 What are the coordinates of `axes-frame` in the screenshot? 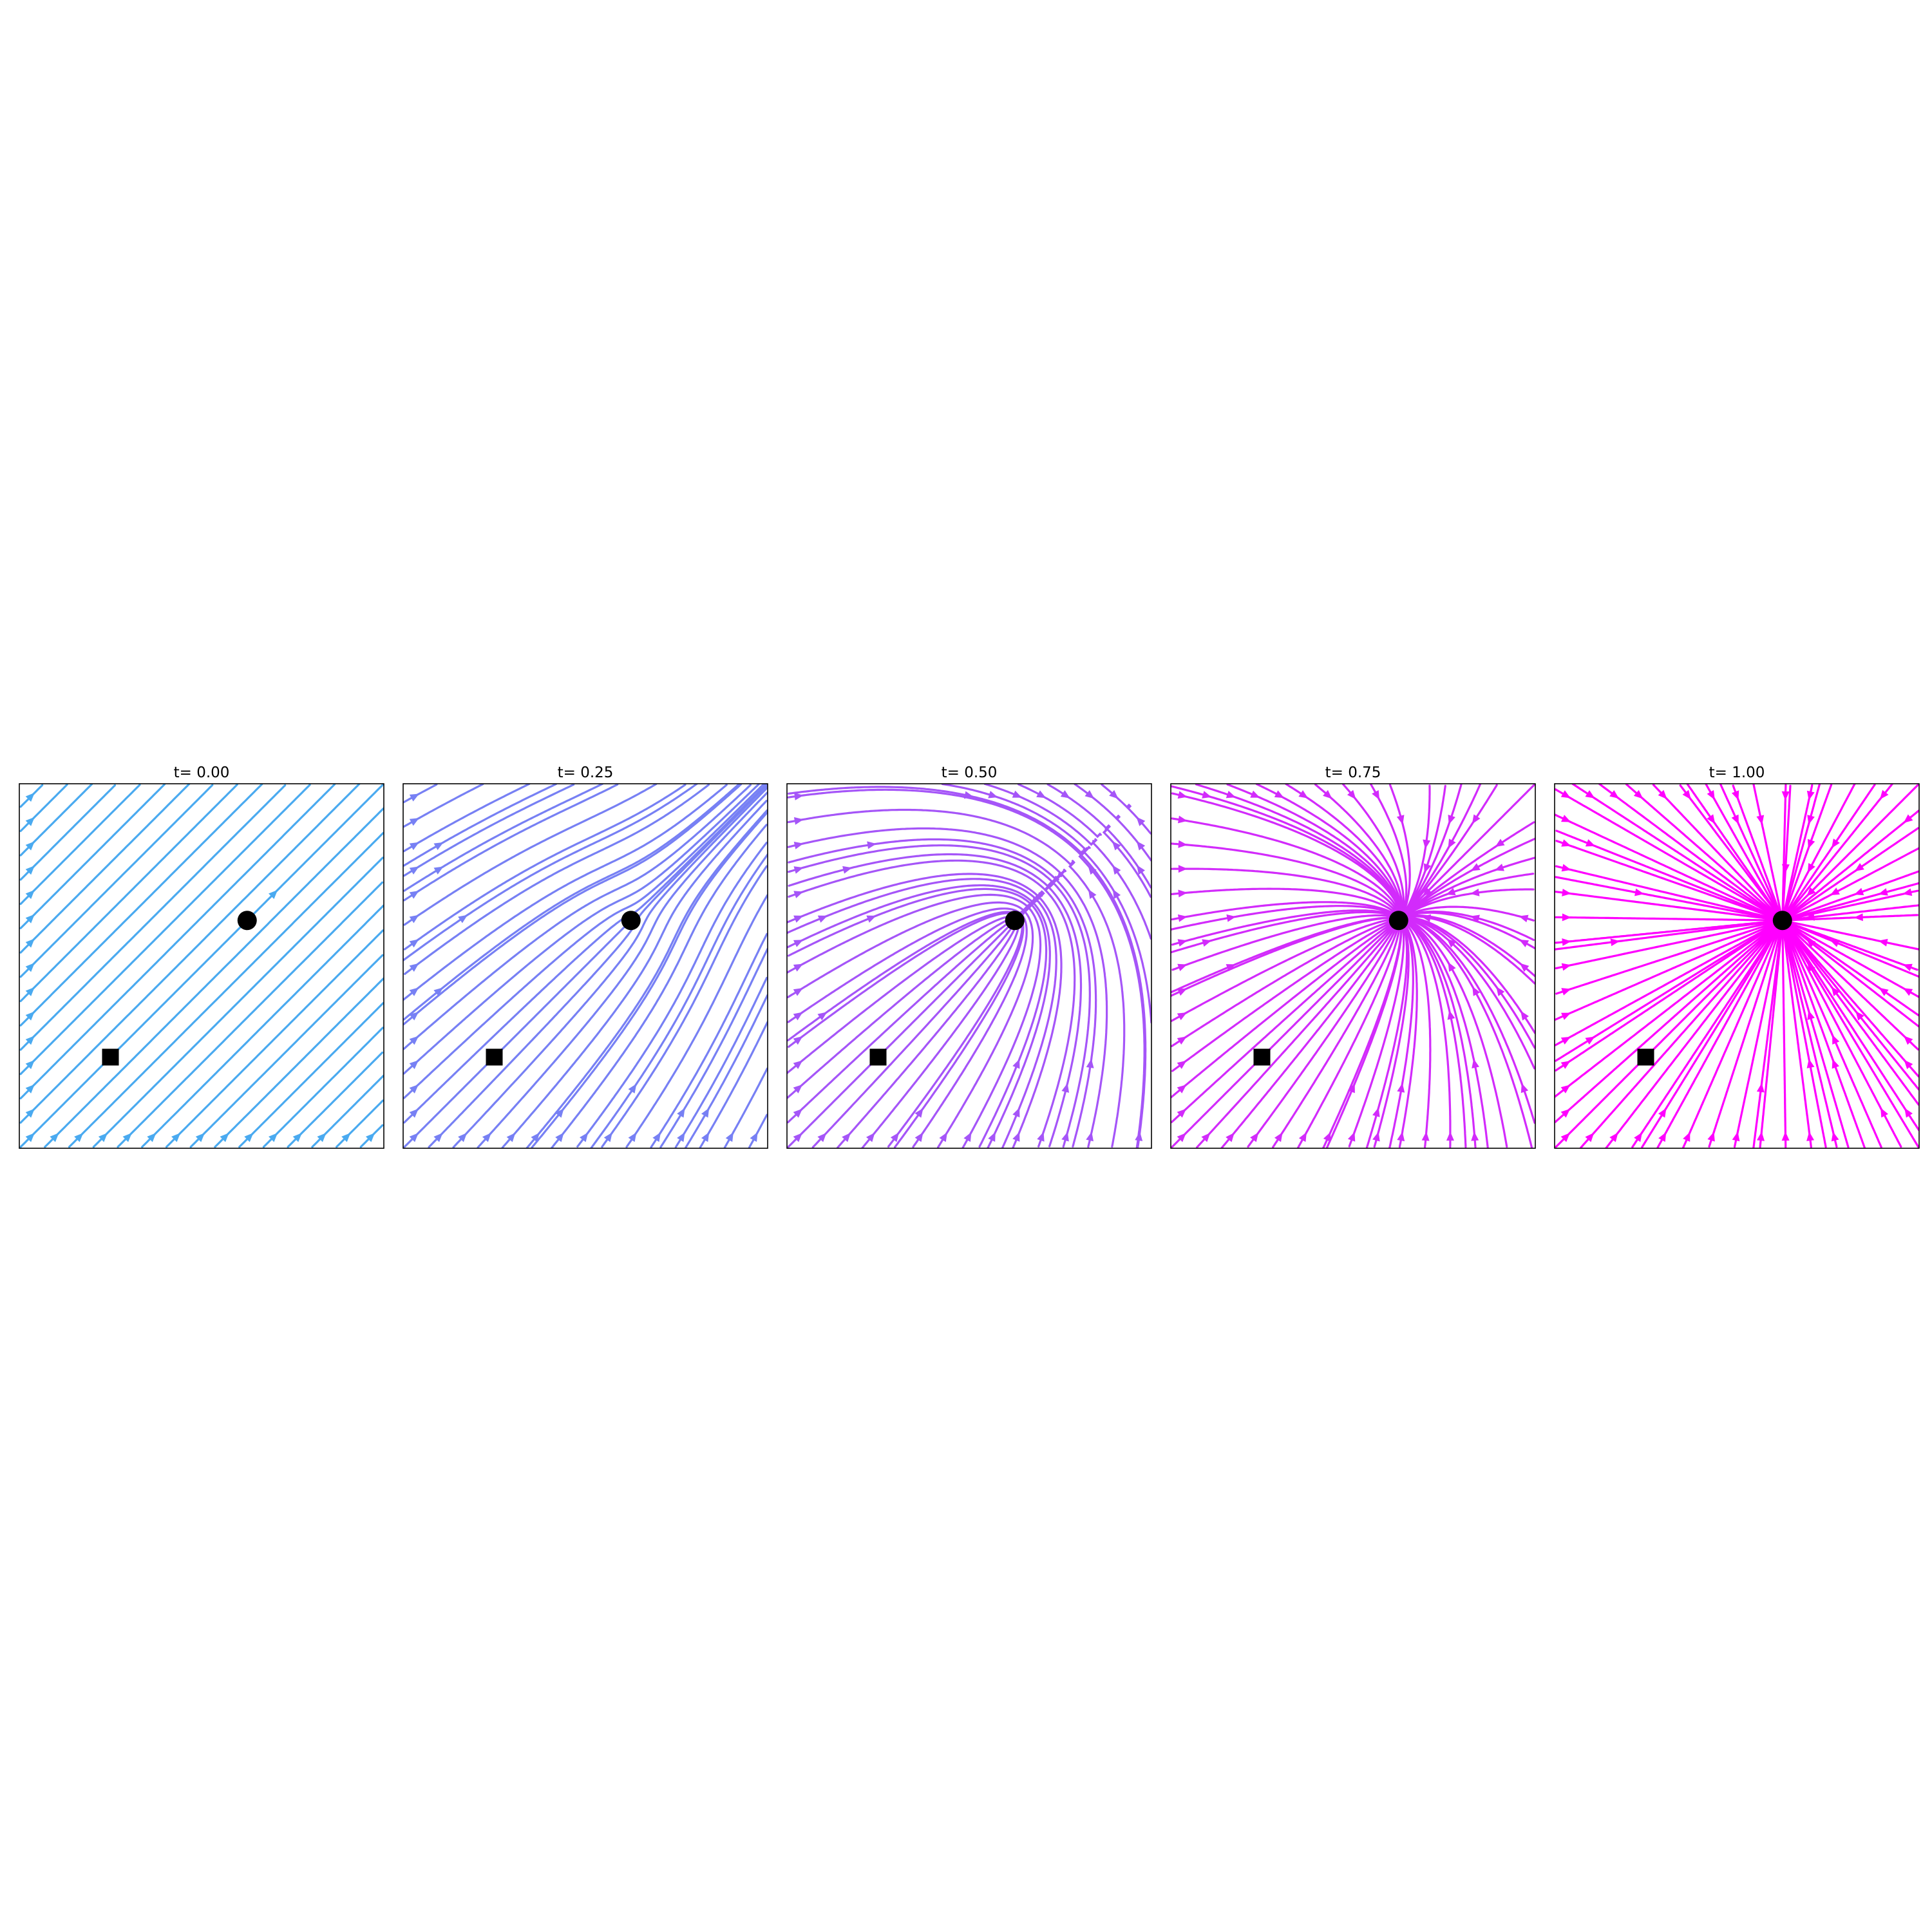 It's located at (585, 966).